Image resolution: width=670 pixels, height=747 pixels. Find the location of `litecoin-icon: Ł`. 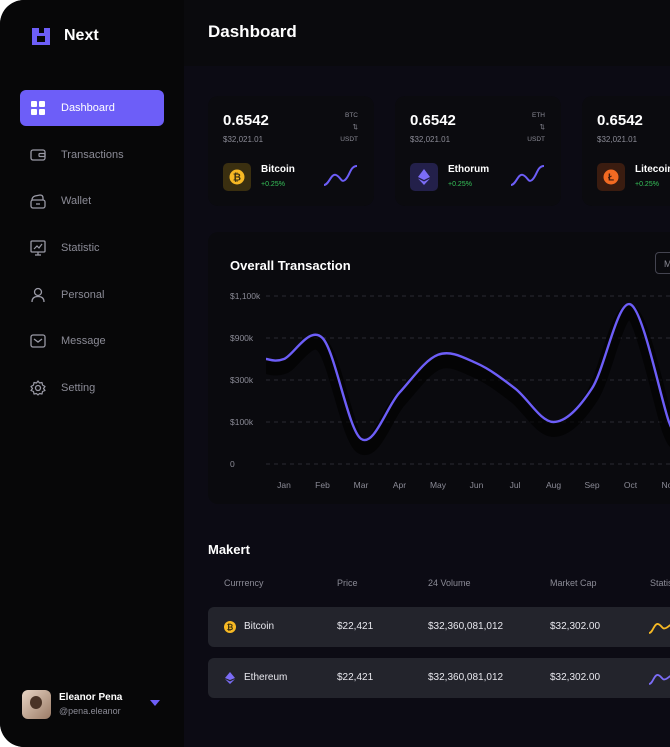

litecoin-icon: Ł is located at coordinates (611, 177).